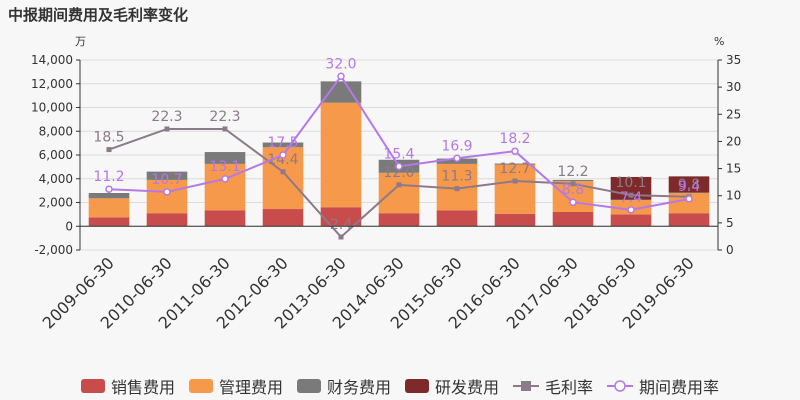 The width and height of the screenshot is (800, 400). I want to click on right-tick-label: 10, so click(733, 196).